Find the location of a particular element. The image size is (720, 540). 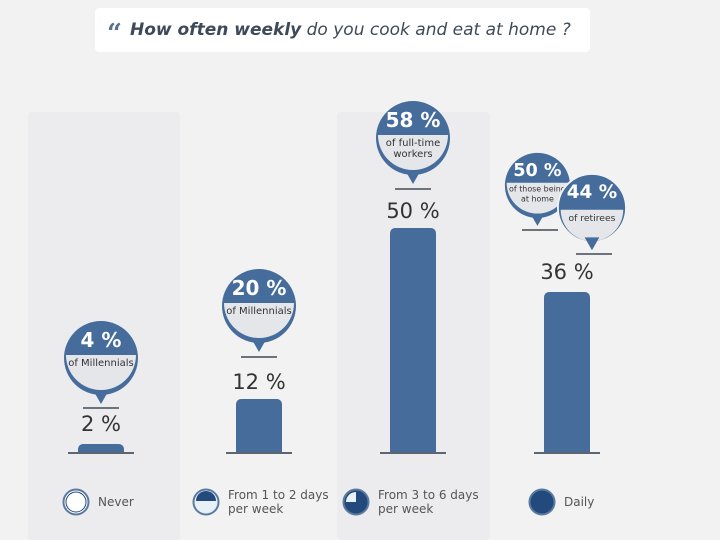

empty-circle-icon is located at coordinates (76, 502).